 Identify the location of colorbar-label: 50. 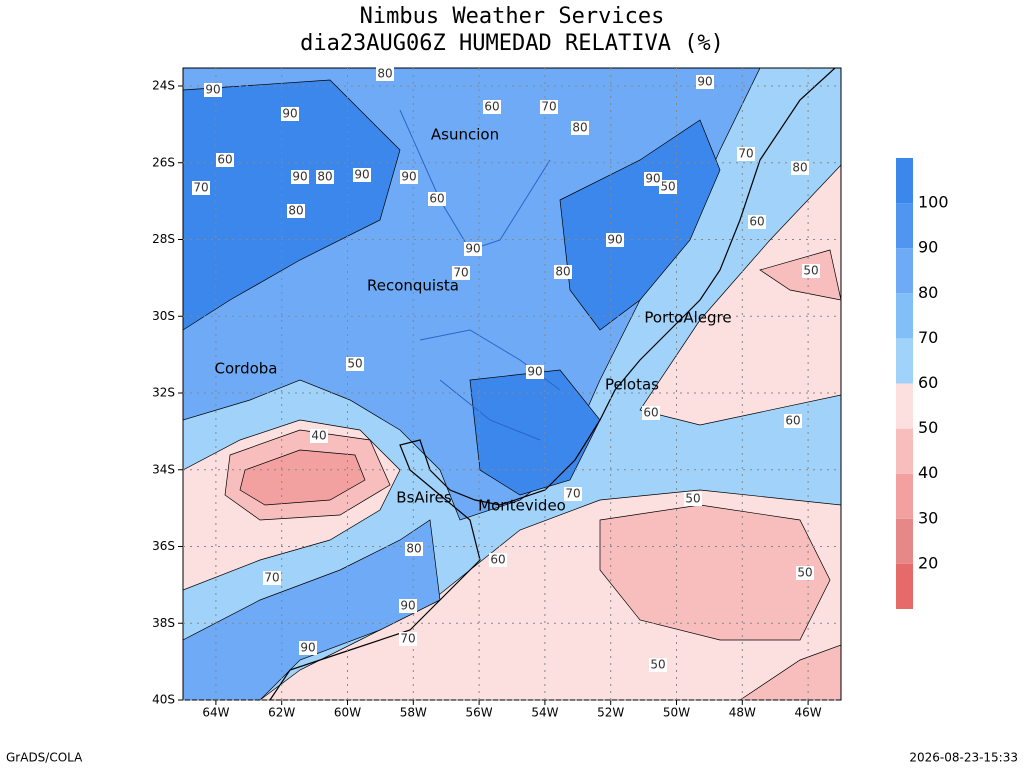
(928, 427).